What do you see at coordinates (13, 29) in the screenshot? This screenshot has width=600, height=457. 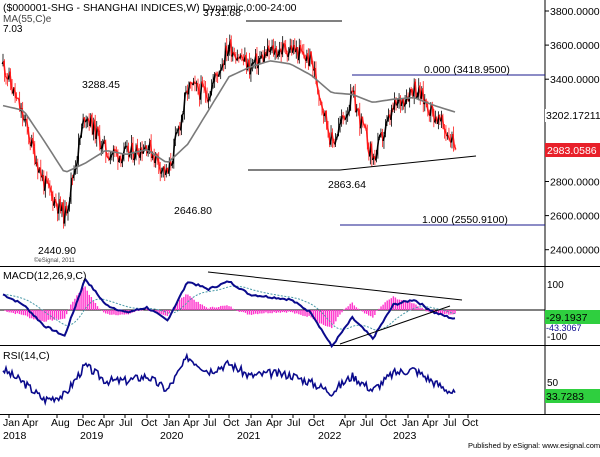 I see `ma-indicator-value: 7.03` at bounding box center [13, 29].